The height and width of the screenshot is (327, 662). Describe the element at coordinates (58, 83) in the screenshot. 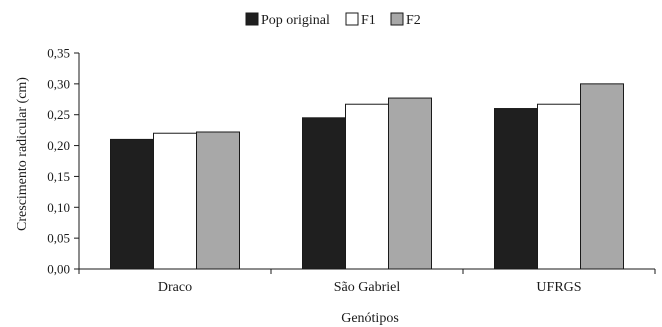

I see `y-tick-label: 0,30` at that location.